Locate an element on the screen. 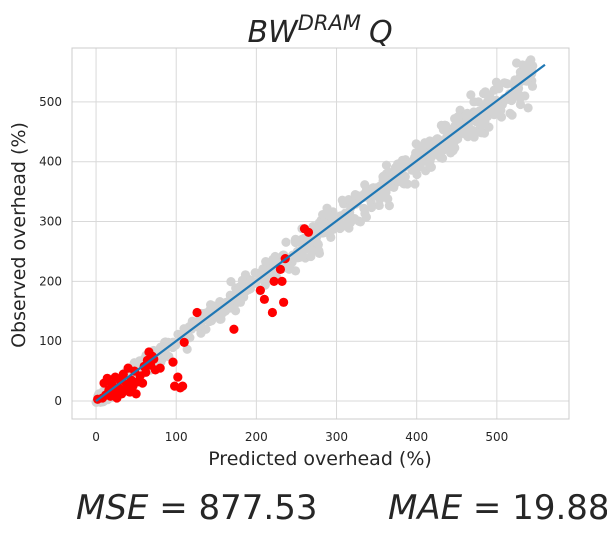 Image resolution: width=607 pixels, height=537 pixels. mae-value: 19.88 is located at coordinates (559, 508).